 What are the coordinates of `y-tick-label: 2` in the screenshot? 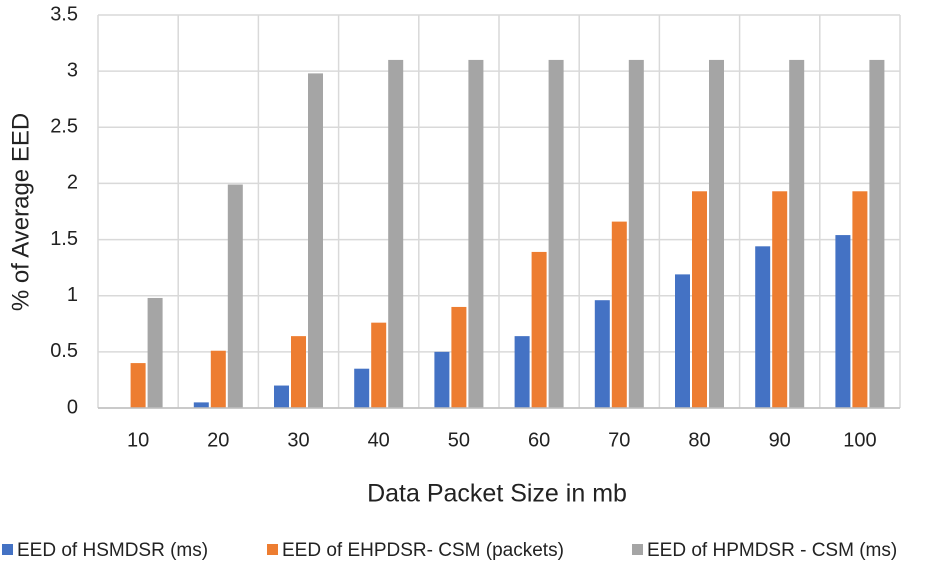 It's located at (72, 183).